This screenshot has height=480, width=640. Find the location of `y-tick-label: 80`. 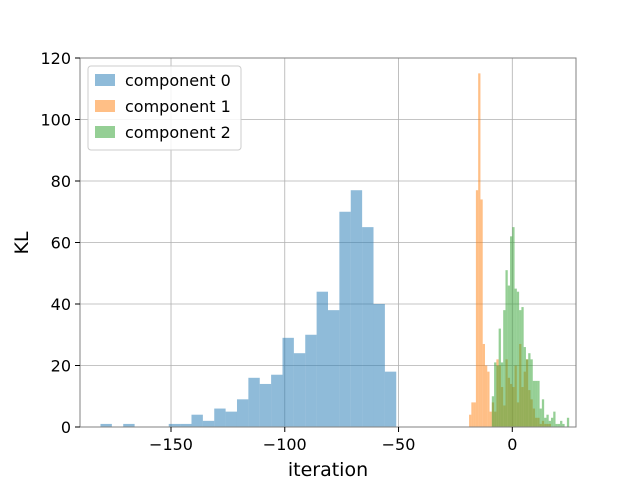

y-tick-label: 80 is located at coordinates (61, 181).